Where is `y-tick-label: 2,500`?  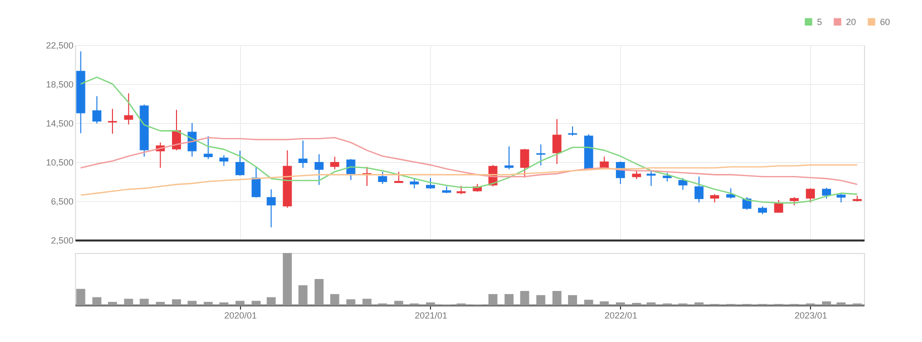 y-tick-label: 2,500 is located at coordinates (62, 241).